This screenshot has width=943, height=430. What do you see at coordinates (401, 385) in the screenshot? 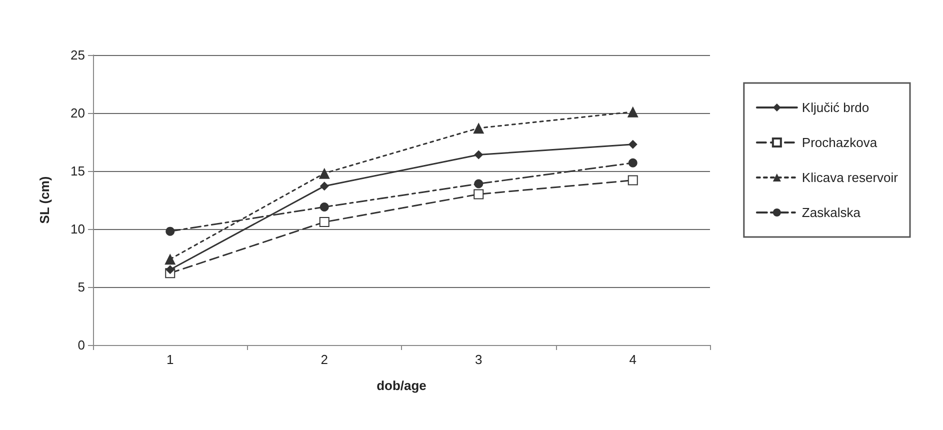
I see `x-axis-title: dob/age` at bounding box center [401, 385].